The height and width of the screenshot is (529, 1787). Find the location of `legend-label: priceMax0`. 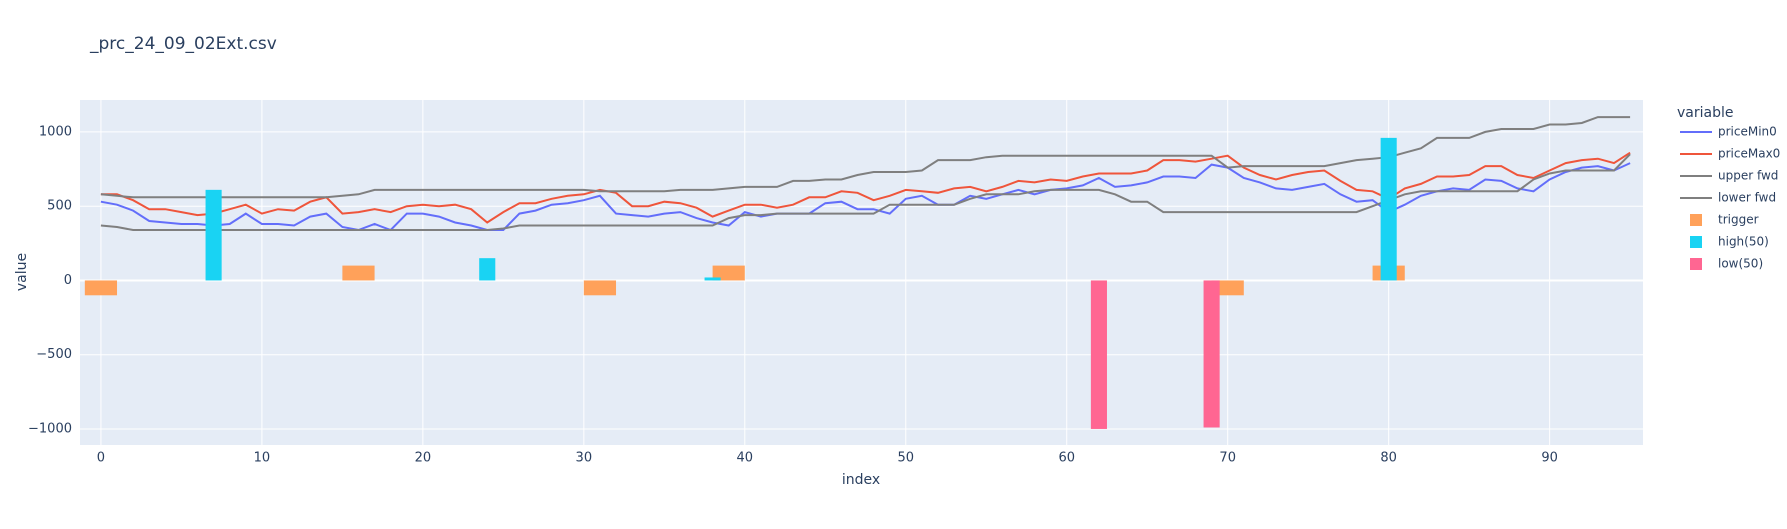

legend-label: priceMax0 is located at coordinates (1749, 154).